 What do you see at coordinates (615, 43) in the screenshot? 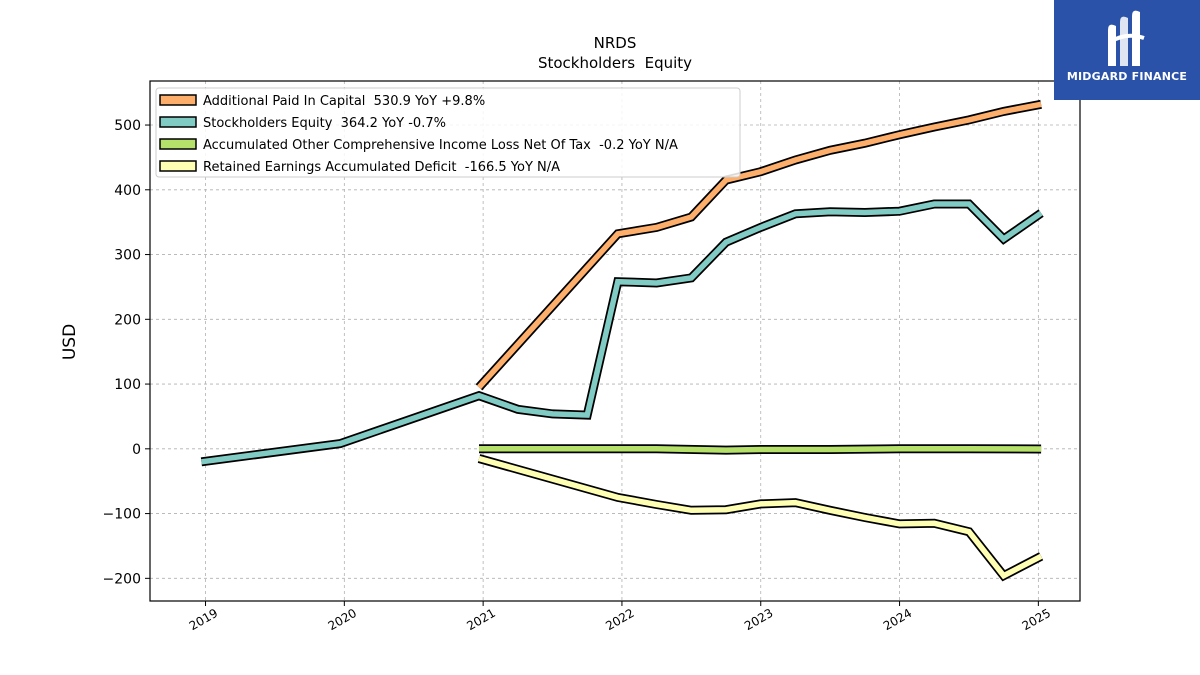
I see `chart-title: NRDS` at bounding box center [615, 43].